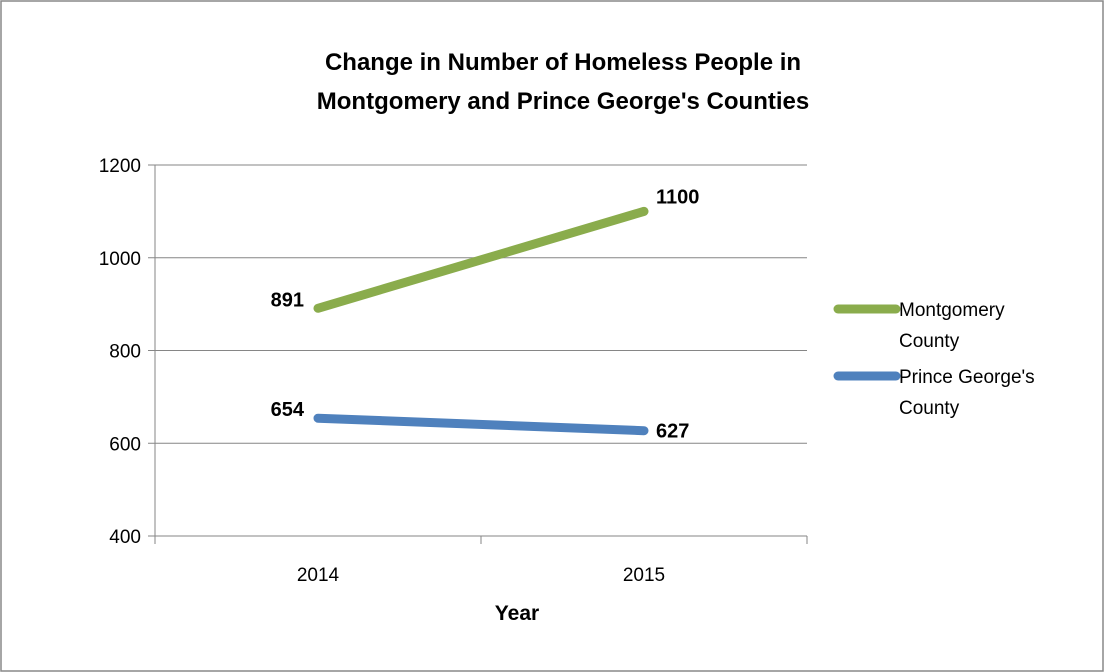  I want to click on data-labels: 891 1100 654 627, so click(485, 314).